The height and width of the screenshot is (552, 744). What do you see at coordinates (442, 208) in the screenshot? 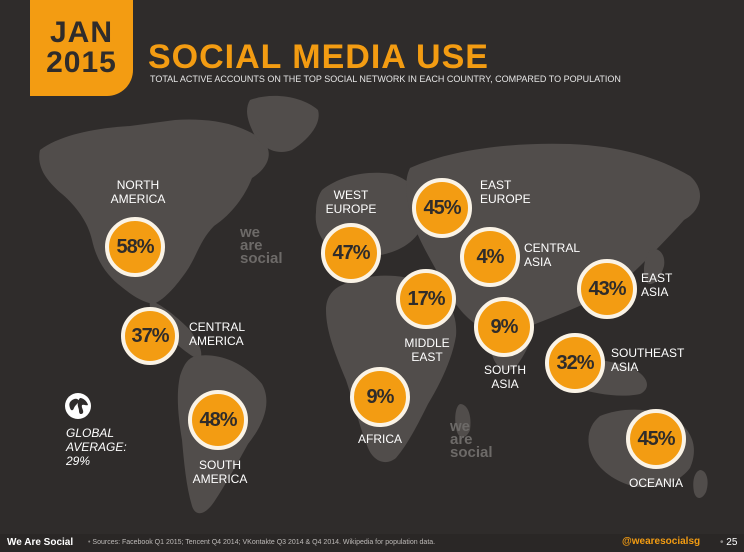
I see `region-bubble-east-europe: 45%` at bounding box center [442, 208].